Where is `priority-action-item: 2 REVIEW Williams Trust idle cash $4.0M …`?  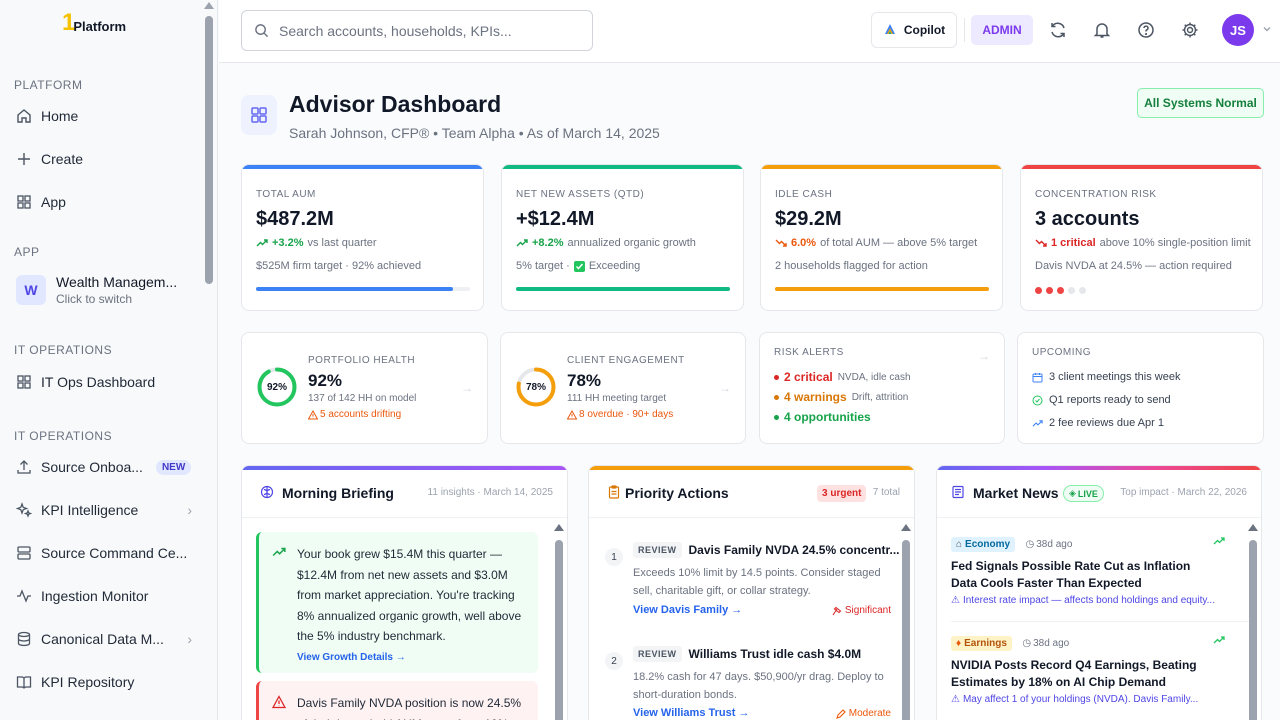
priority-action-item: 2 REVIEW Williams Trust idle cash $4.0M … is located at coordinates (746, 683).